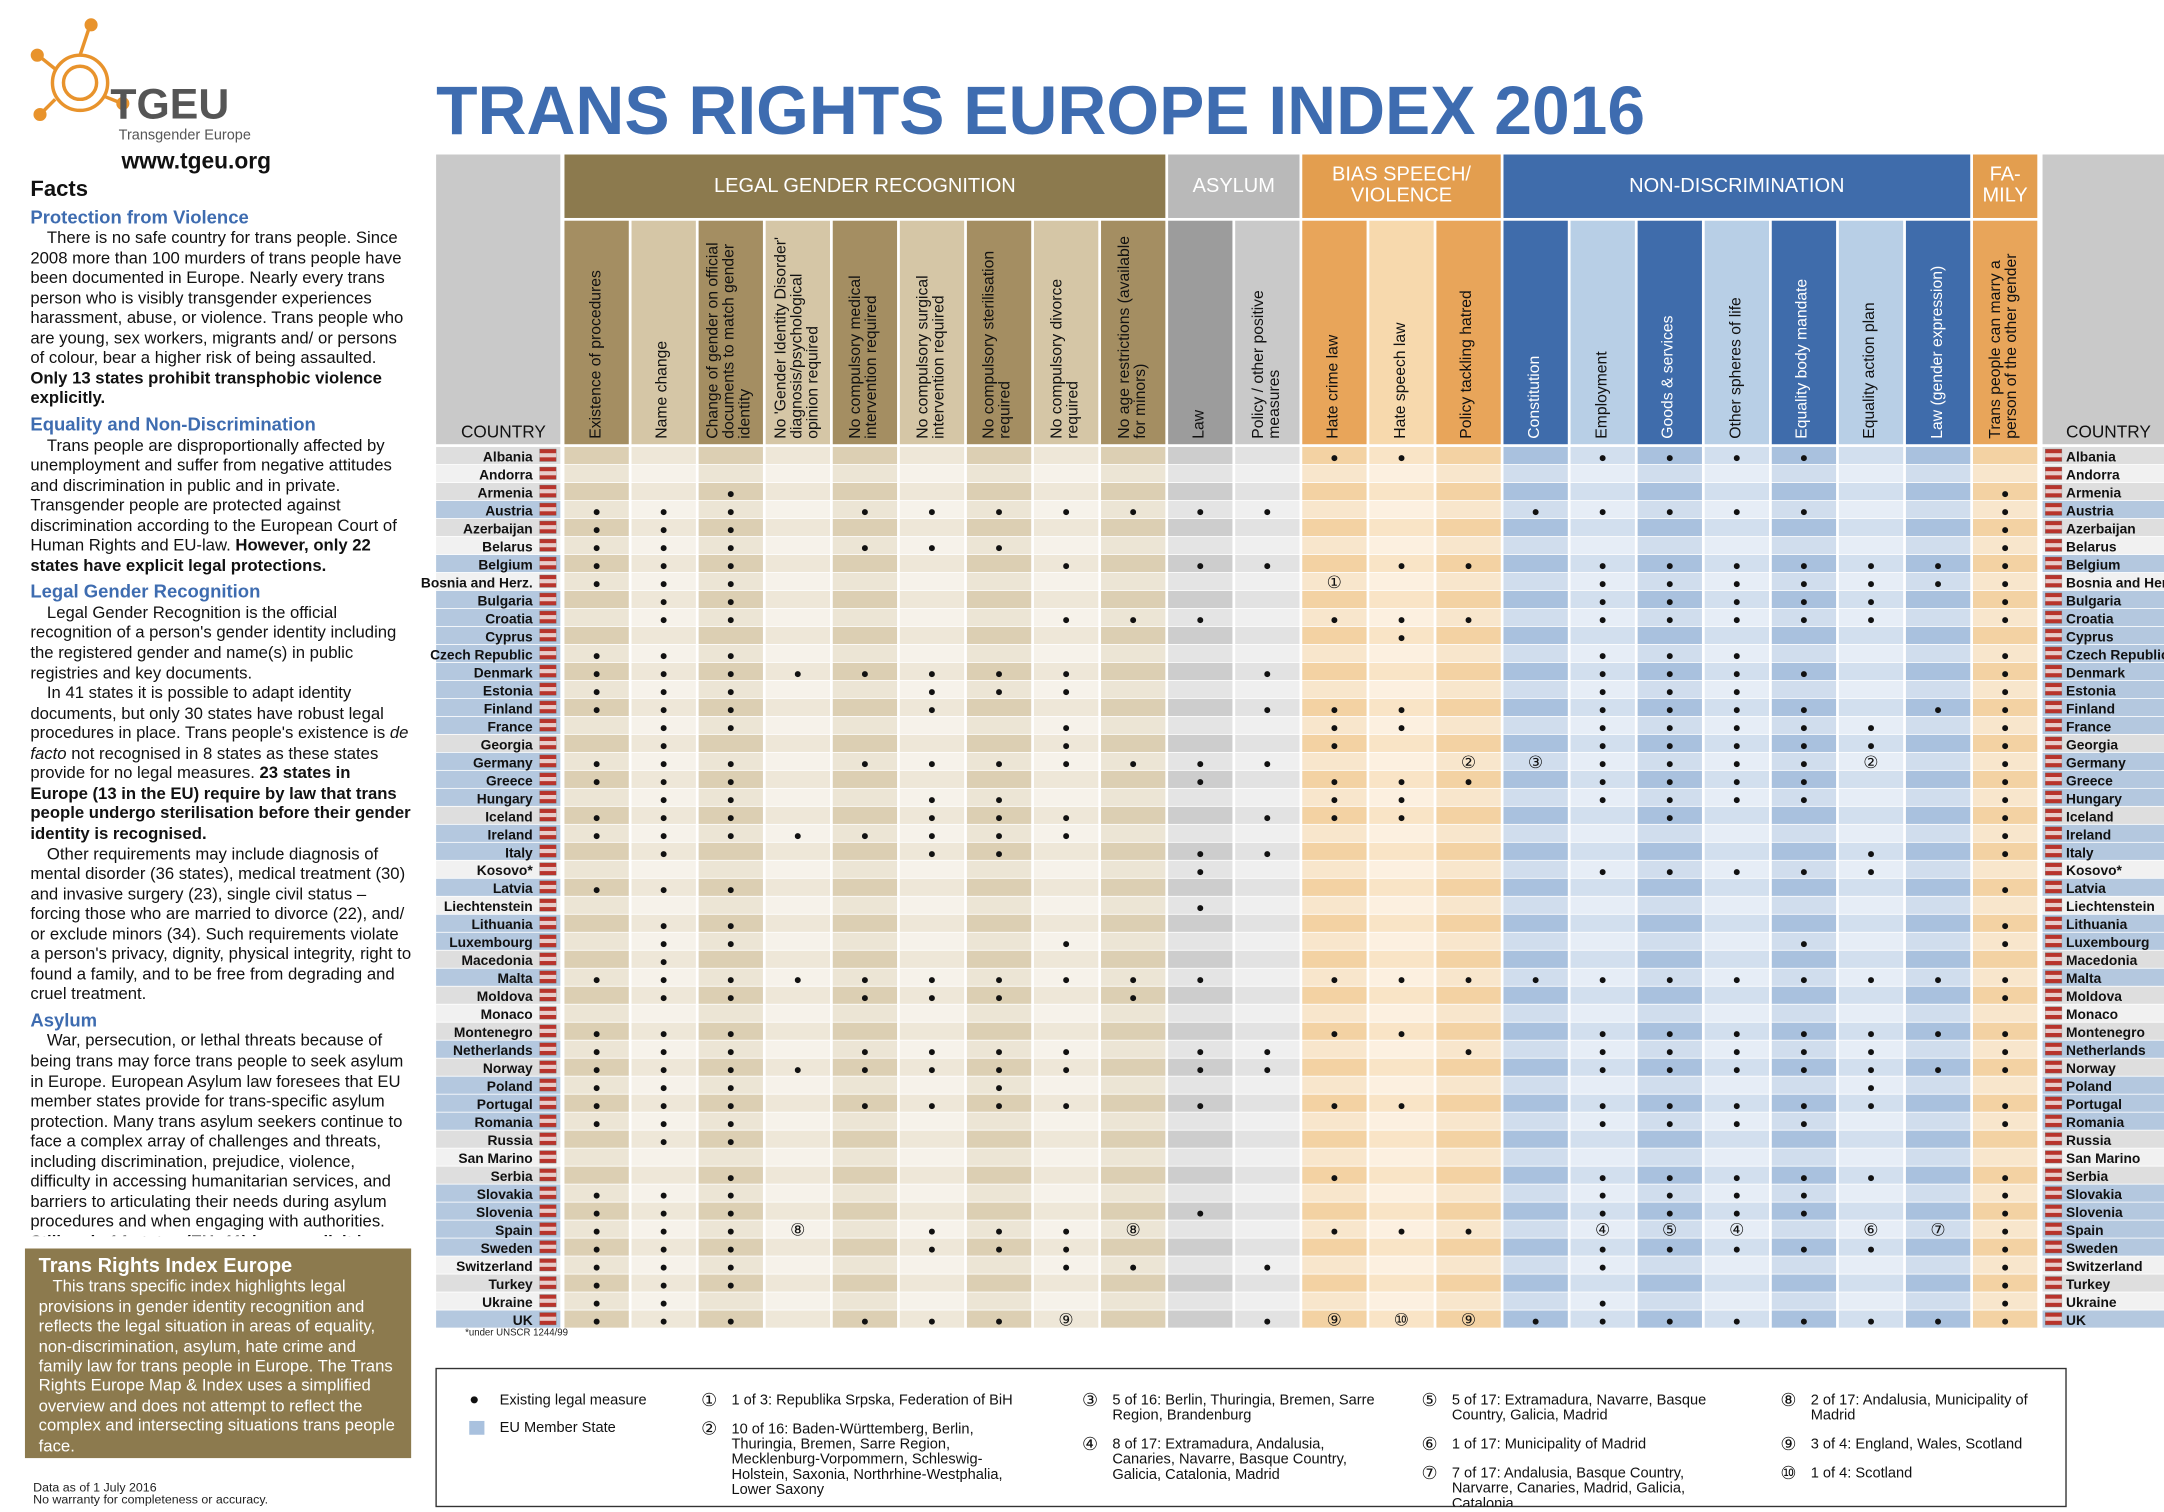  I want to click on country-name: Luxembourg, so click(2107, 942).